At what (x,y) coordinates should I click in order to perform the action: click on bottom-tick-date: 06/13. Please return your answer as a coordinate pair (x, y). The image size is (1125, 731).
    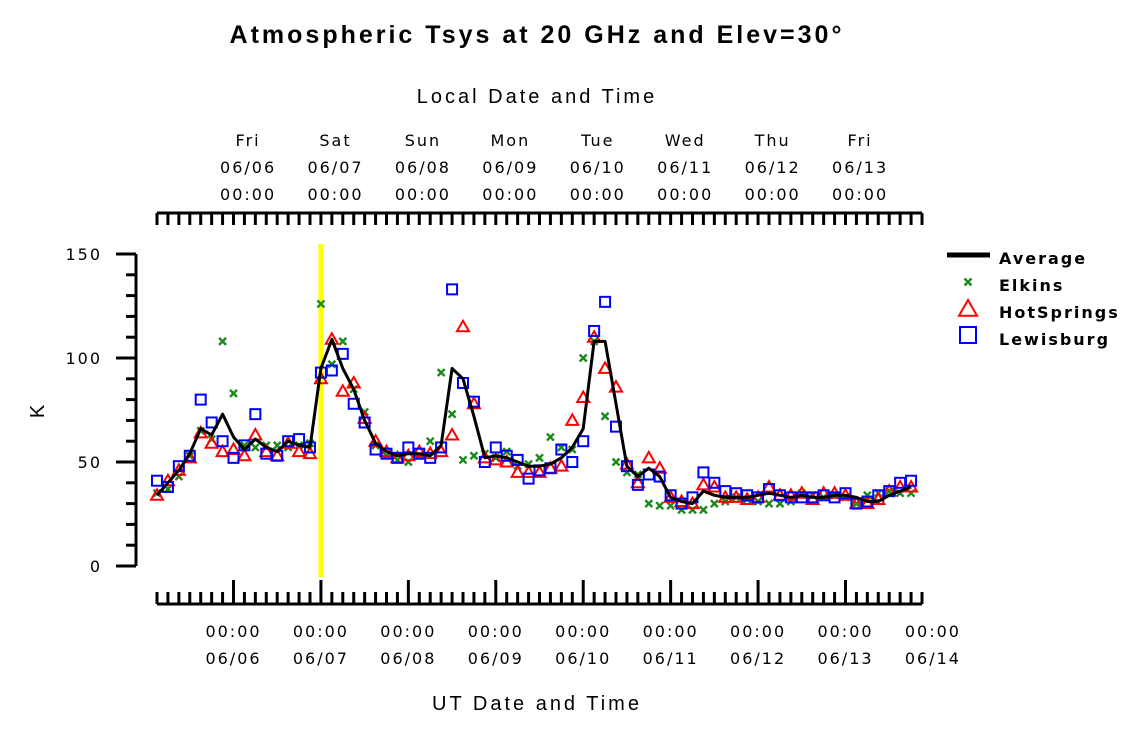
    Looking at the image, I should click on (845, 658).